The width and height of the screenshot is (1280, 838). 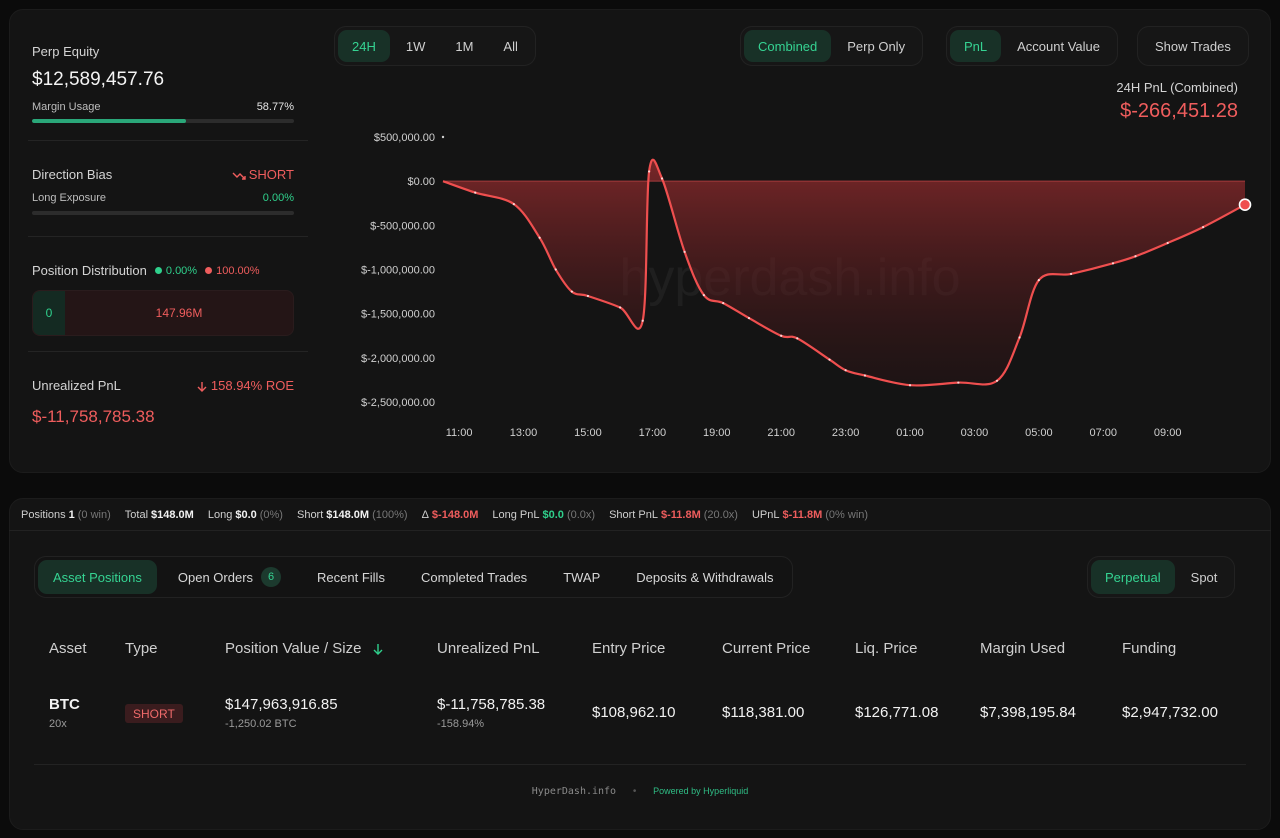 I want to click on column-header-funding: Funding, so click(x=1149, y=648).